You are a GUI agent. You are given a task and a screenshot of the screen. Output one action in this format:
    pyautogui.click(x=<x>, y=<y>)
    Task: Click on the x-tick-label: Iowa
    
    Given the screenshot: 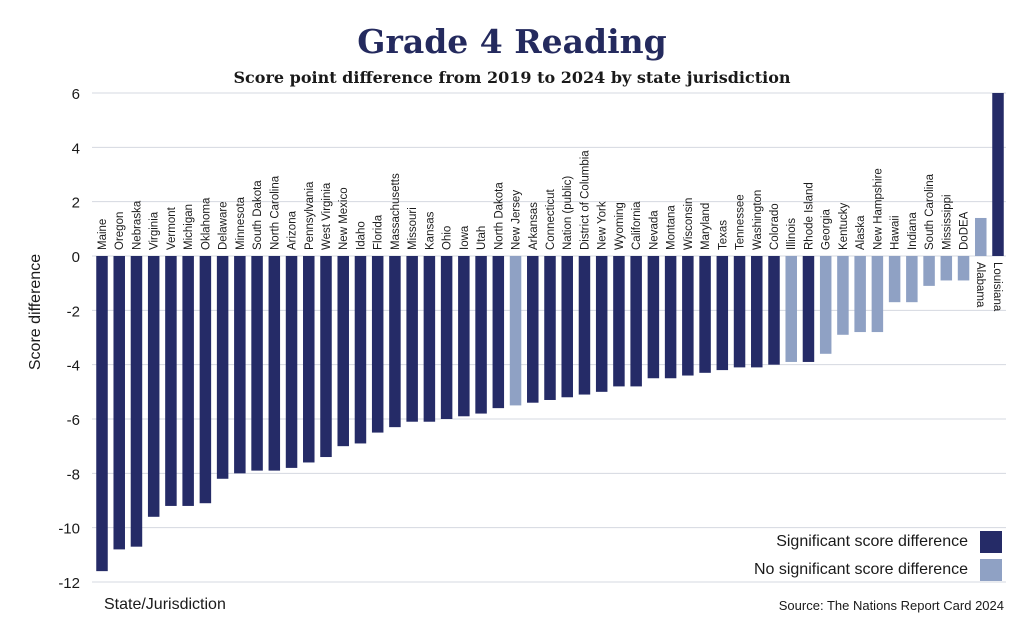 What is the action you would take?
    pyautogui.click(x=465, y=237)
    